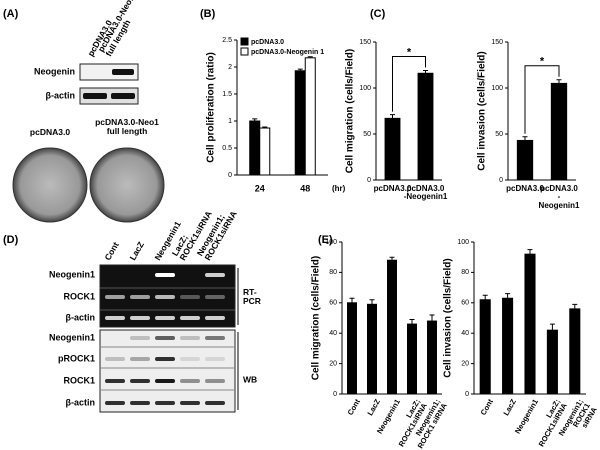 This screenshot has height=450, width=600. Describe the element at coordinates (333, 363) in the screenshot. I see `y-tick-label: 20` at that location.